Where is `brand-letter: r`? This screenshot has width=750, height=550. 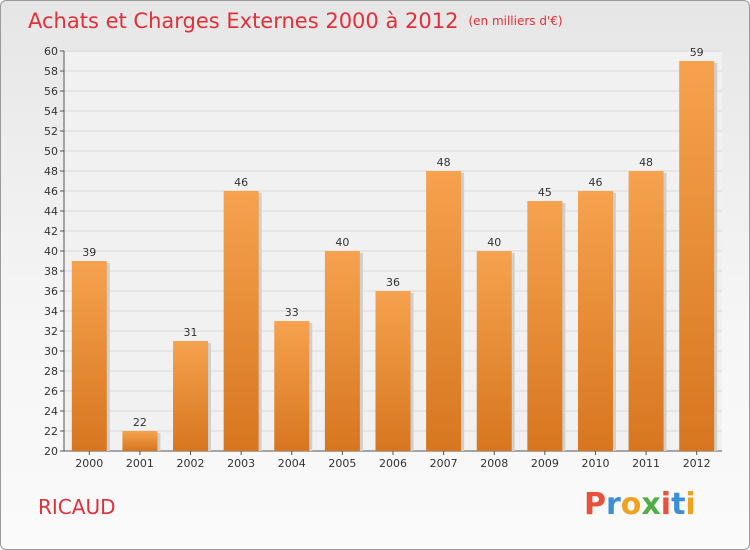 brand-letter: r is located at coordinates (613, 504).